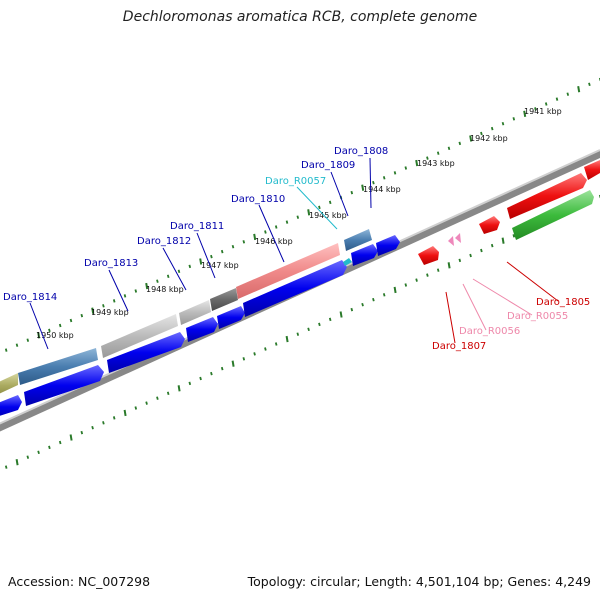 The image size is (600, 600). Describe the element at coordinates (347, 262) in the screenshot. I see `rna-arrow-cyan` at that location.